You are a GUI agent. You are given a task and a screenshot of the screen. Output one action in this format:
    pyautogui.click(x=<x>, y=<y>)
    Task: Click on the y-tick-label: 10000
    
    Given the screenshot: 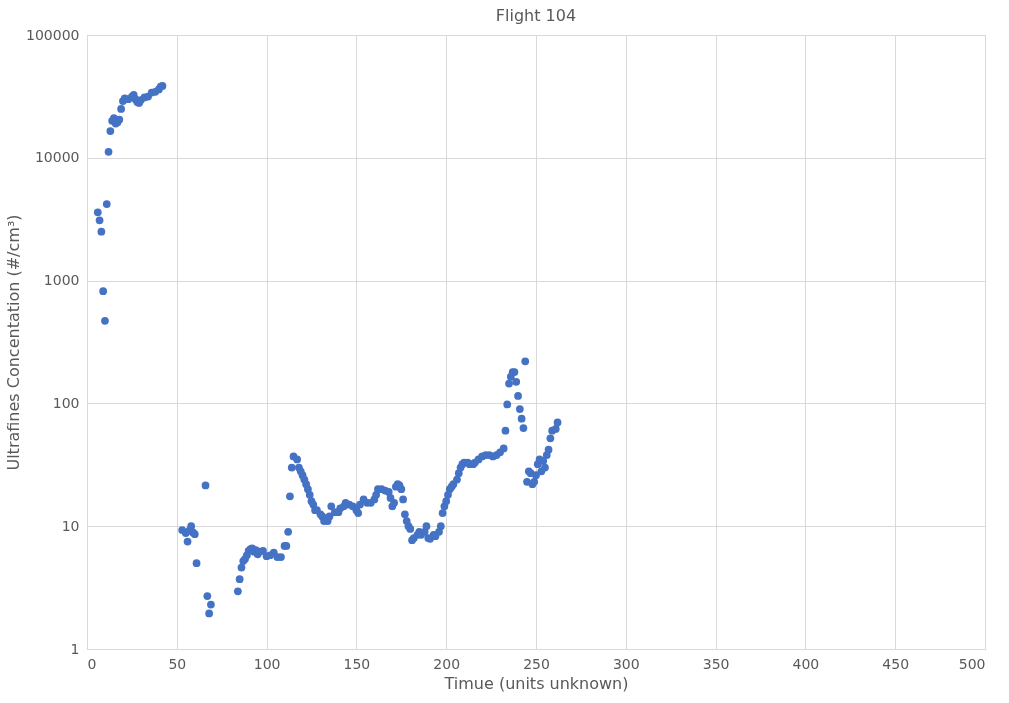 What is the action you would take?
    pyautogui.click(x=57, y=157)
    